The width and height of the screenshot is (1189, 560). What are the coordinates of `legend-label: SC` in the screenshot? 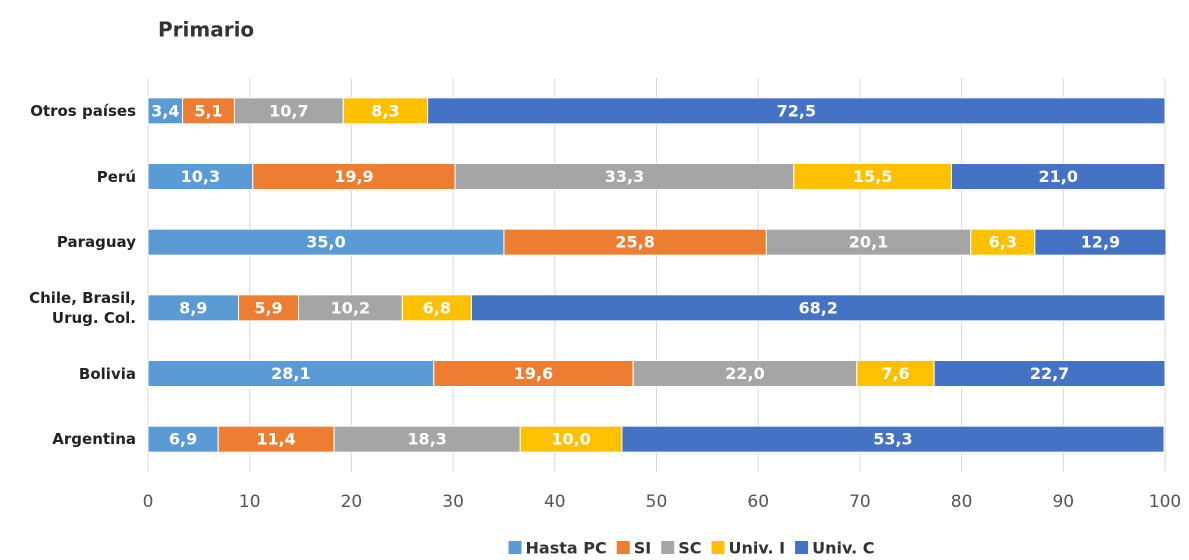 It's located at (689, 548).